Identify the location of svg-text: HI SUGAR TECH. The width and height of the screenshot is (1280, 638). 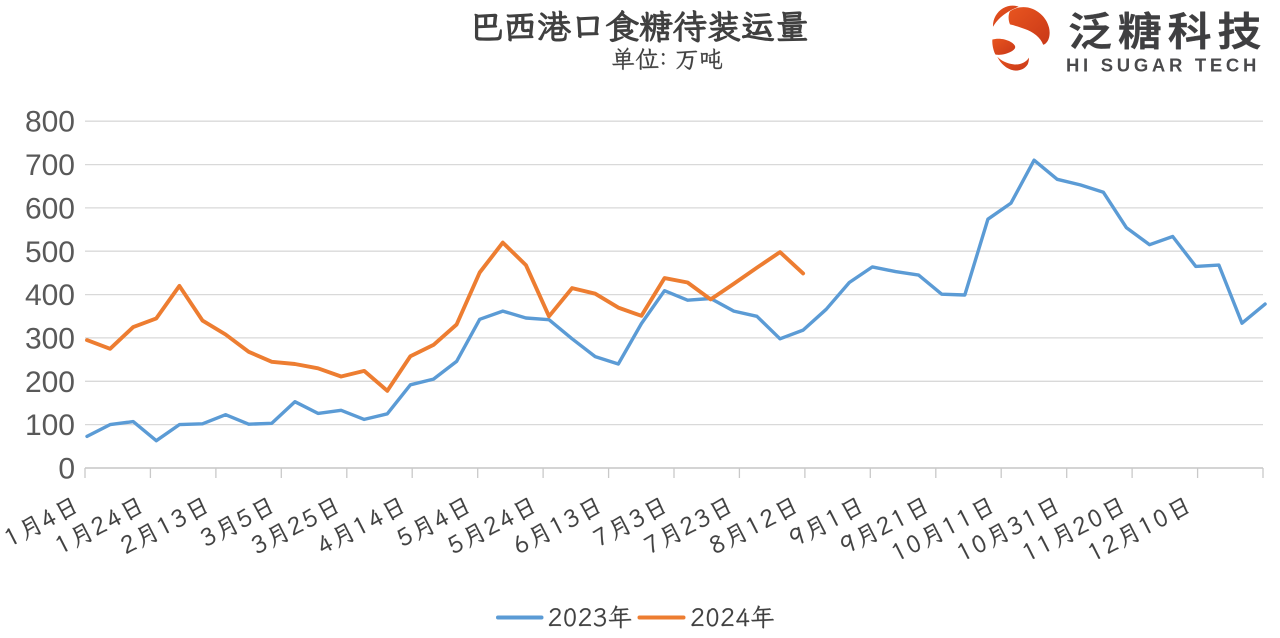
(1163, 65).